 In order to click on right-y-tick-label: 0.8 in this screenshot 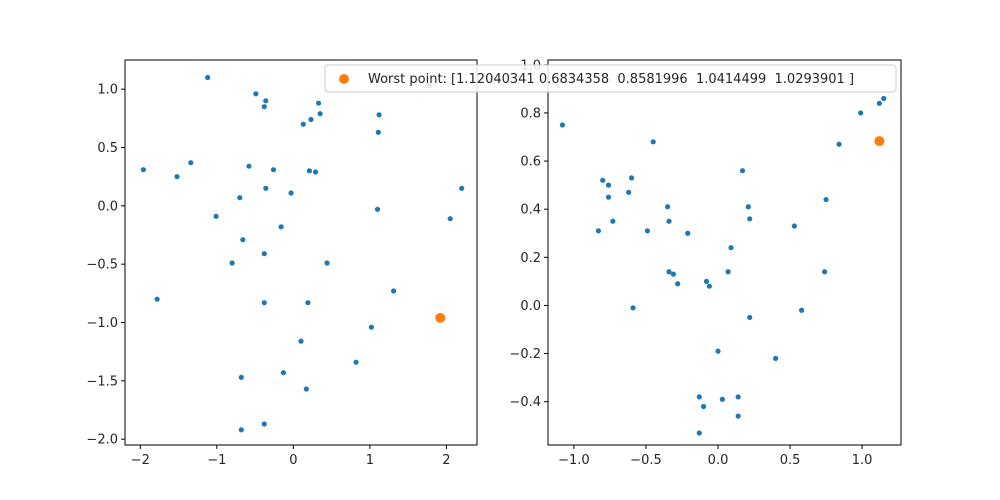, I will do `click(530, 113)`.